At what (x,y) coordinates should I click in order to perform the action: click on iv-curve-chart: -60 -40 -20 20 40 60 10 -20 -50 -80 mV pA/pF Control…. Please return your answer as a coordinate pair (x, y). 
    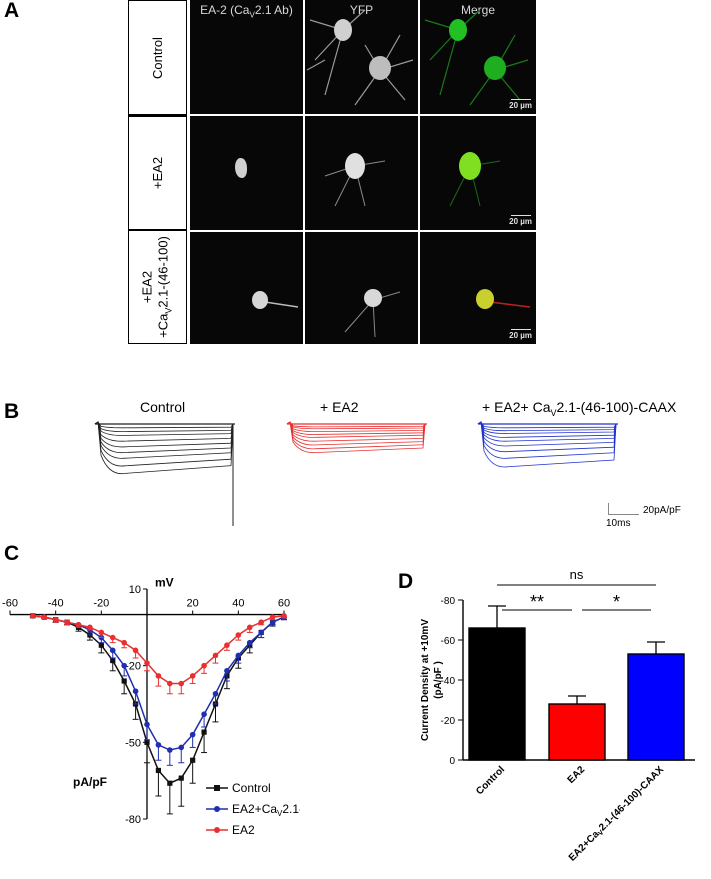
    Looking at the image, I should click on (151, 706).